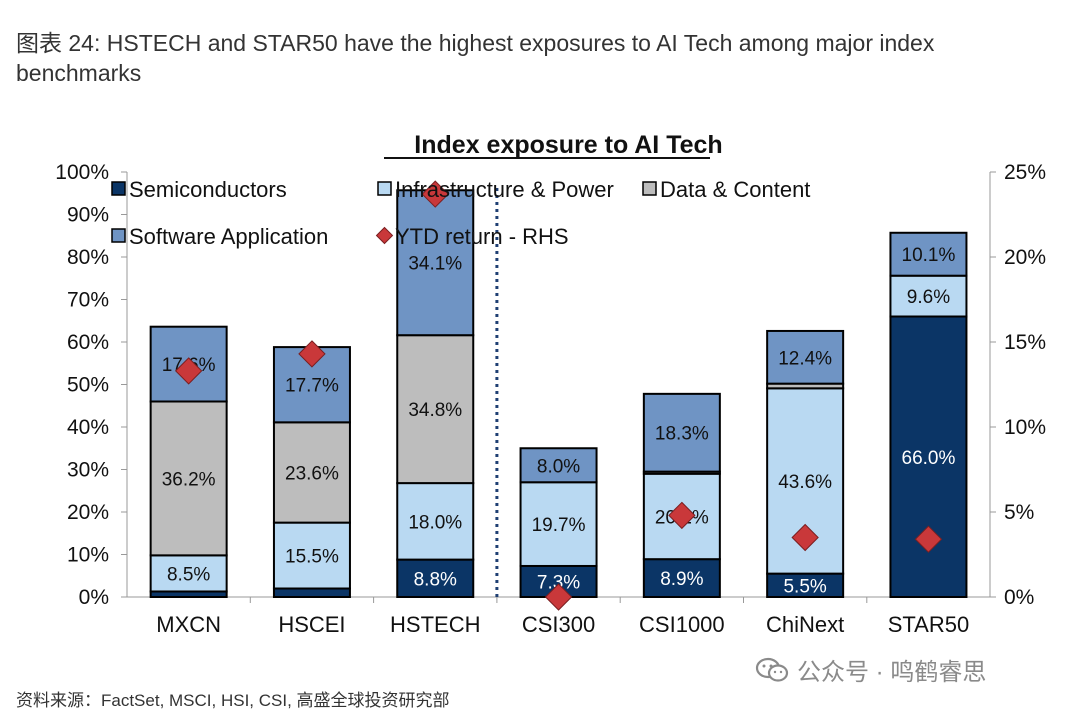  Describe the element at coordinates (188, 624) in the screenshot. I see `x-tick-label: MXCN` at that location.